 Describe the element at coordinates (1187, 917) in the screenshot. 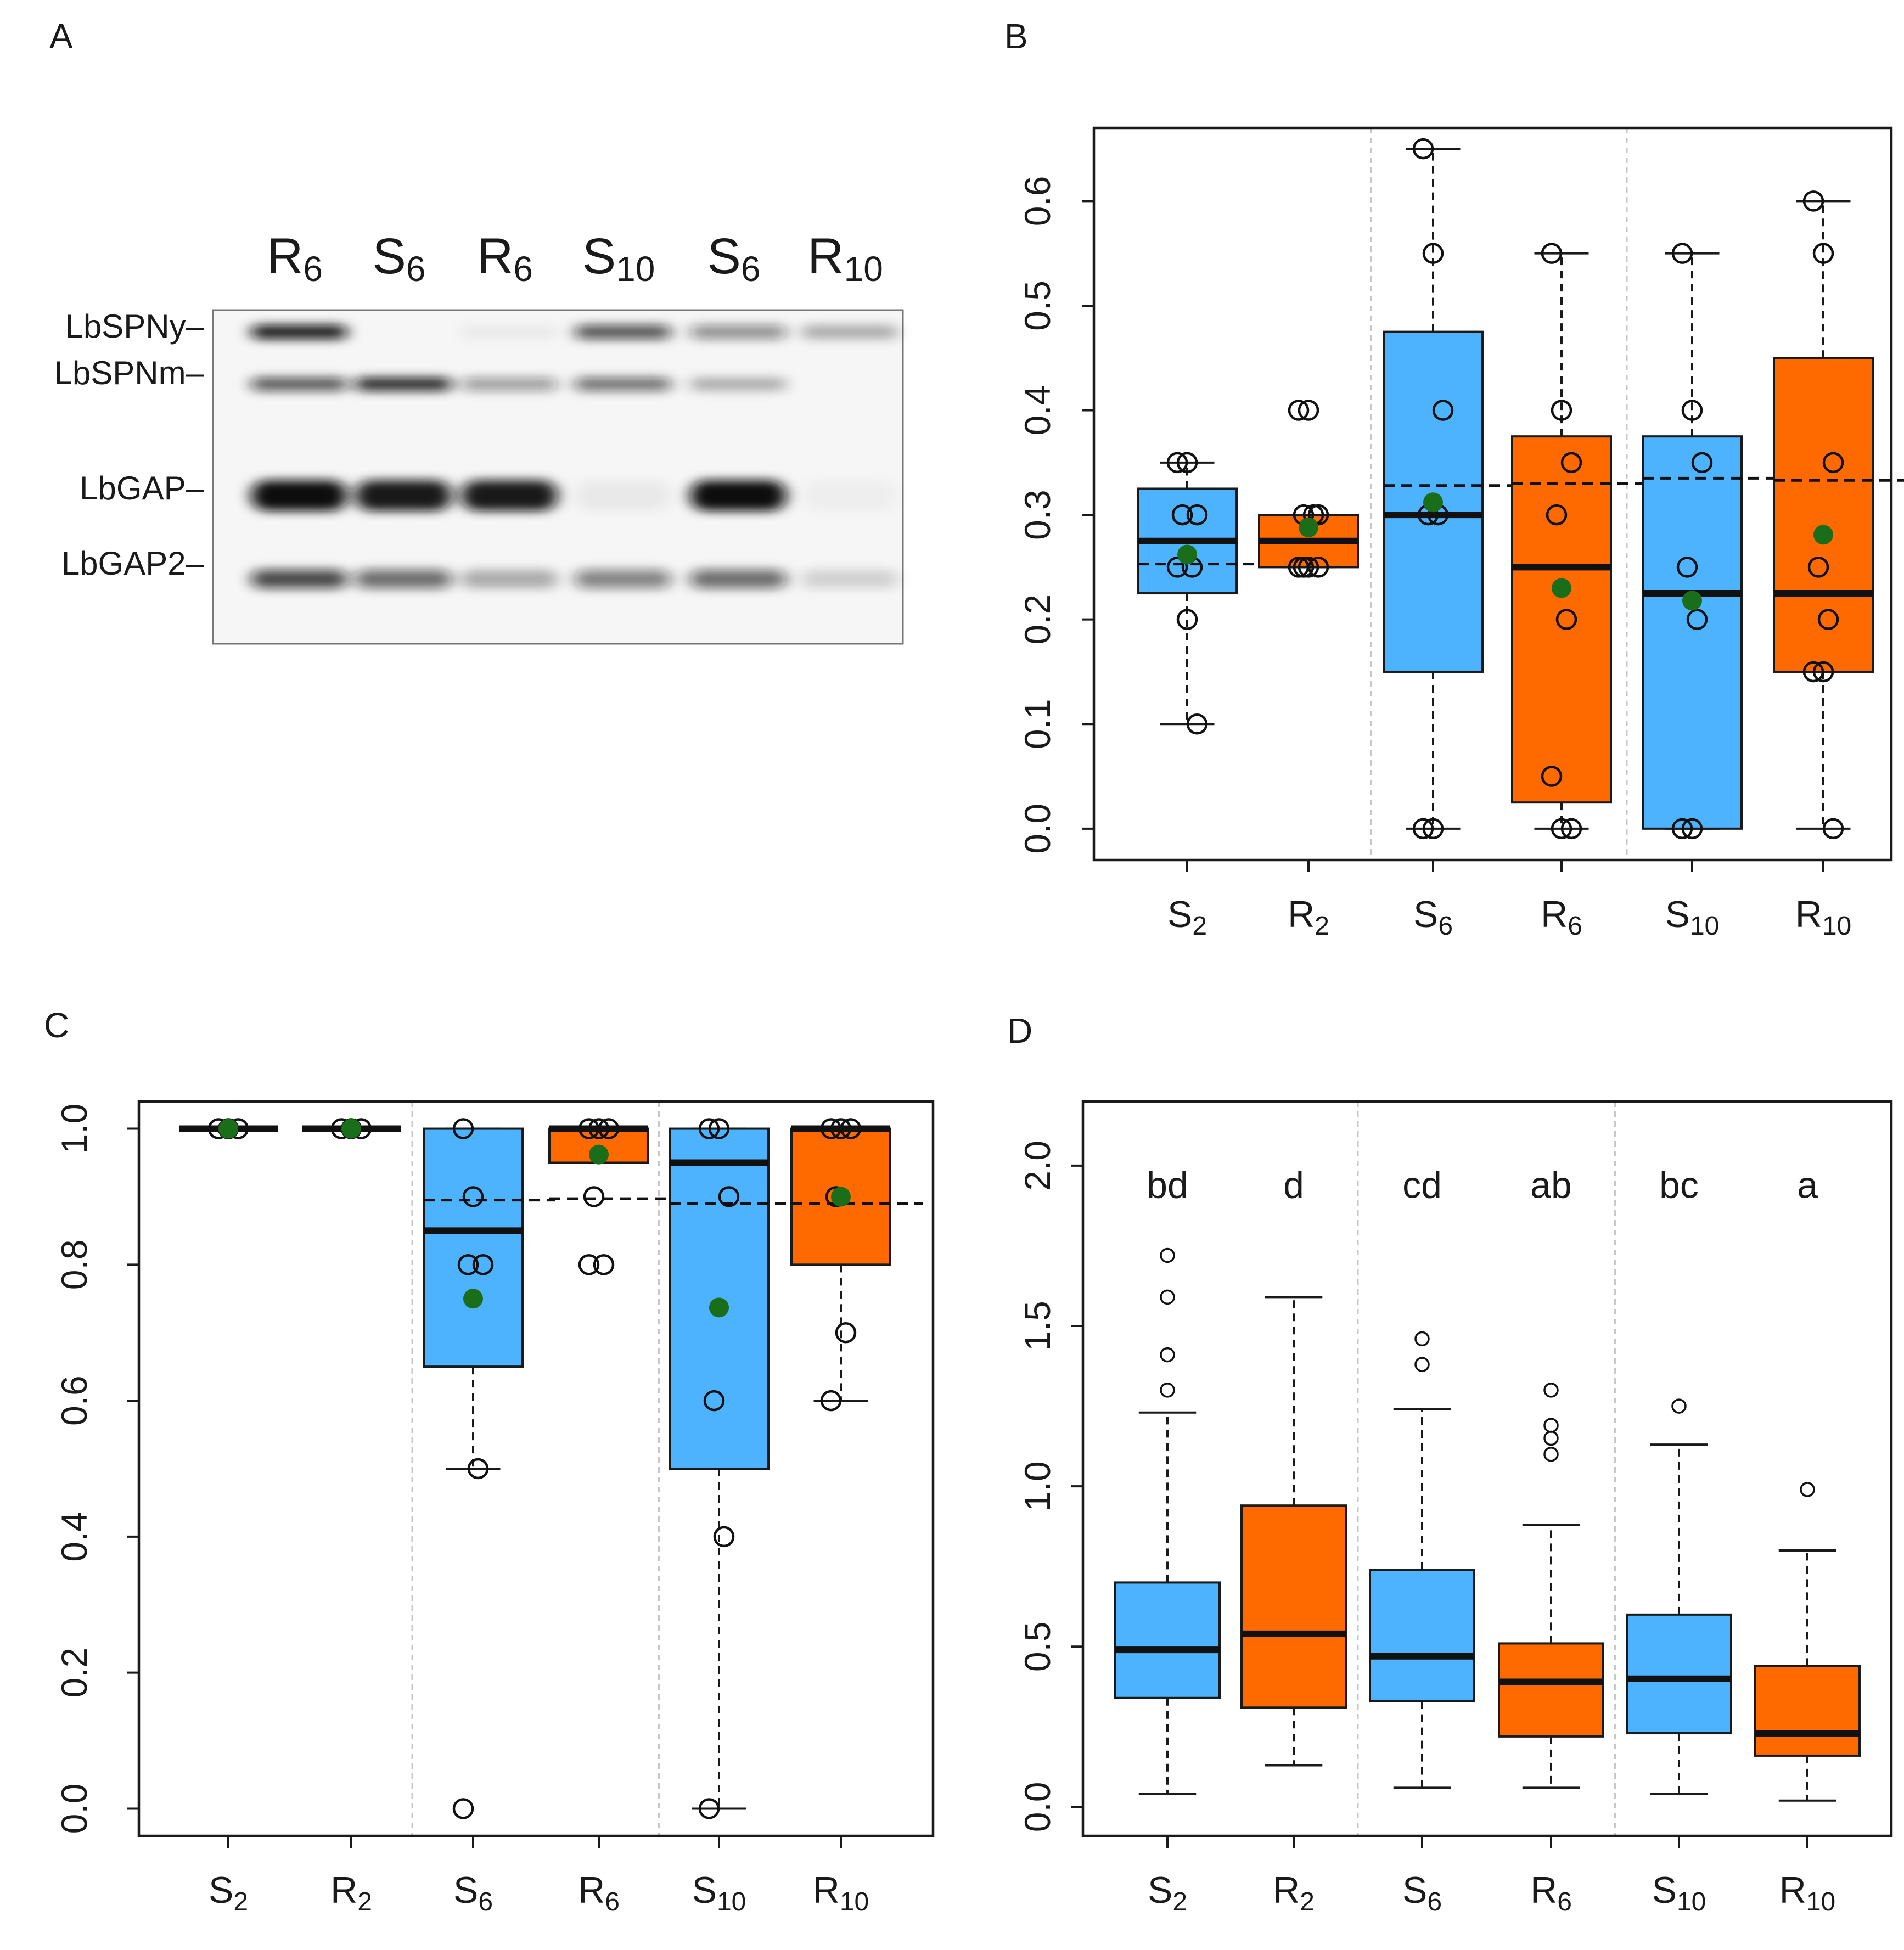

I see `xtick-label-b-0: S2` at that location.